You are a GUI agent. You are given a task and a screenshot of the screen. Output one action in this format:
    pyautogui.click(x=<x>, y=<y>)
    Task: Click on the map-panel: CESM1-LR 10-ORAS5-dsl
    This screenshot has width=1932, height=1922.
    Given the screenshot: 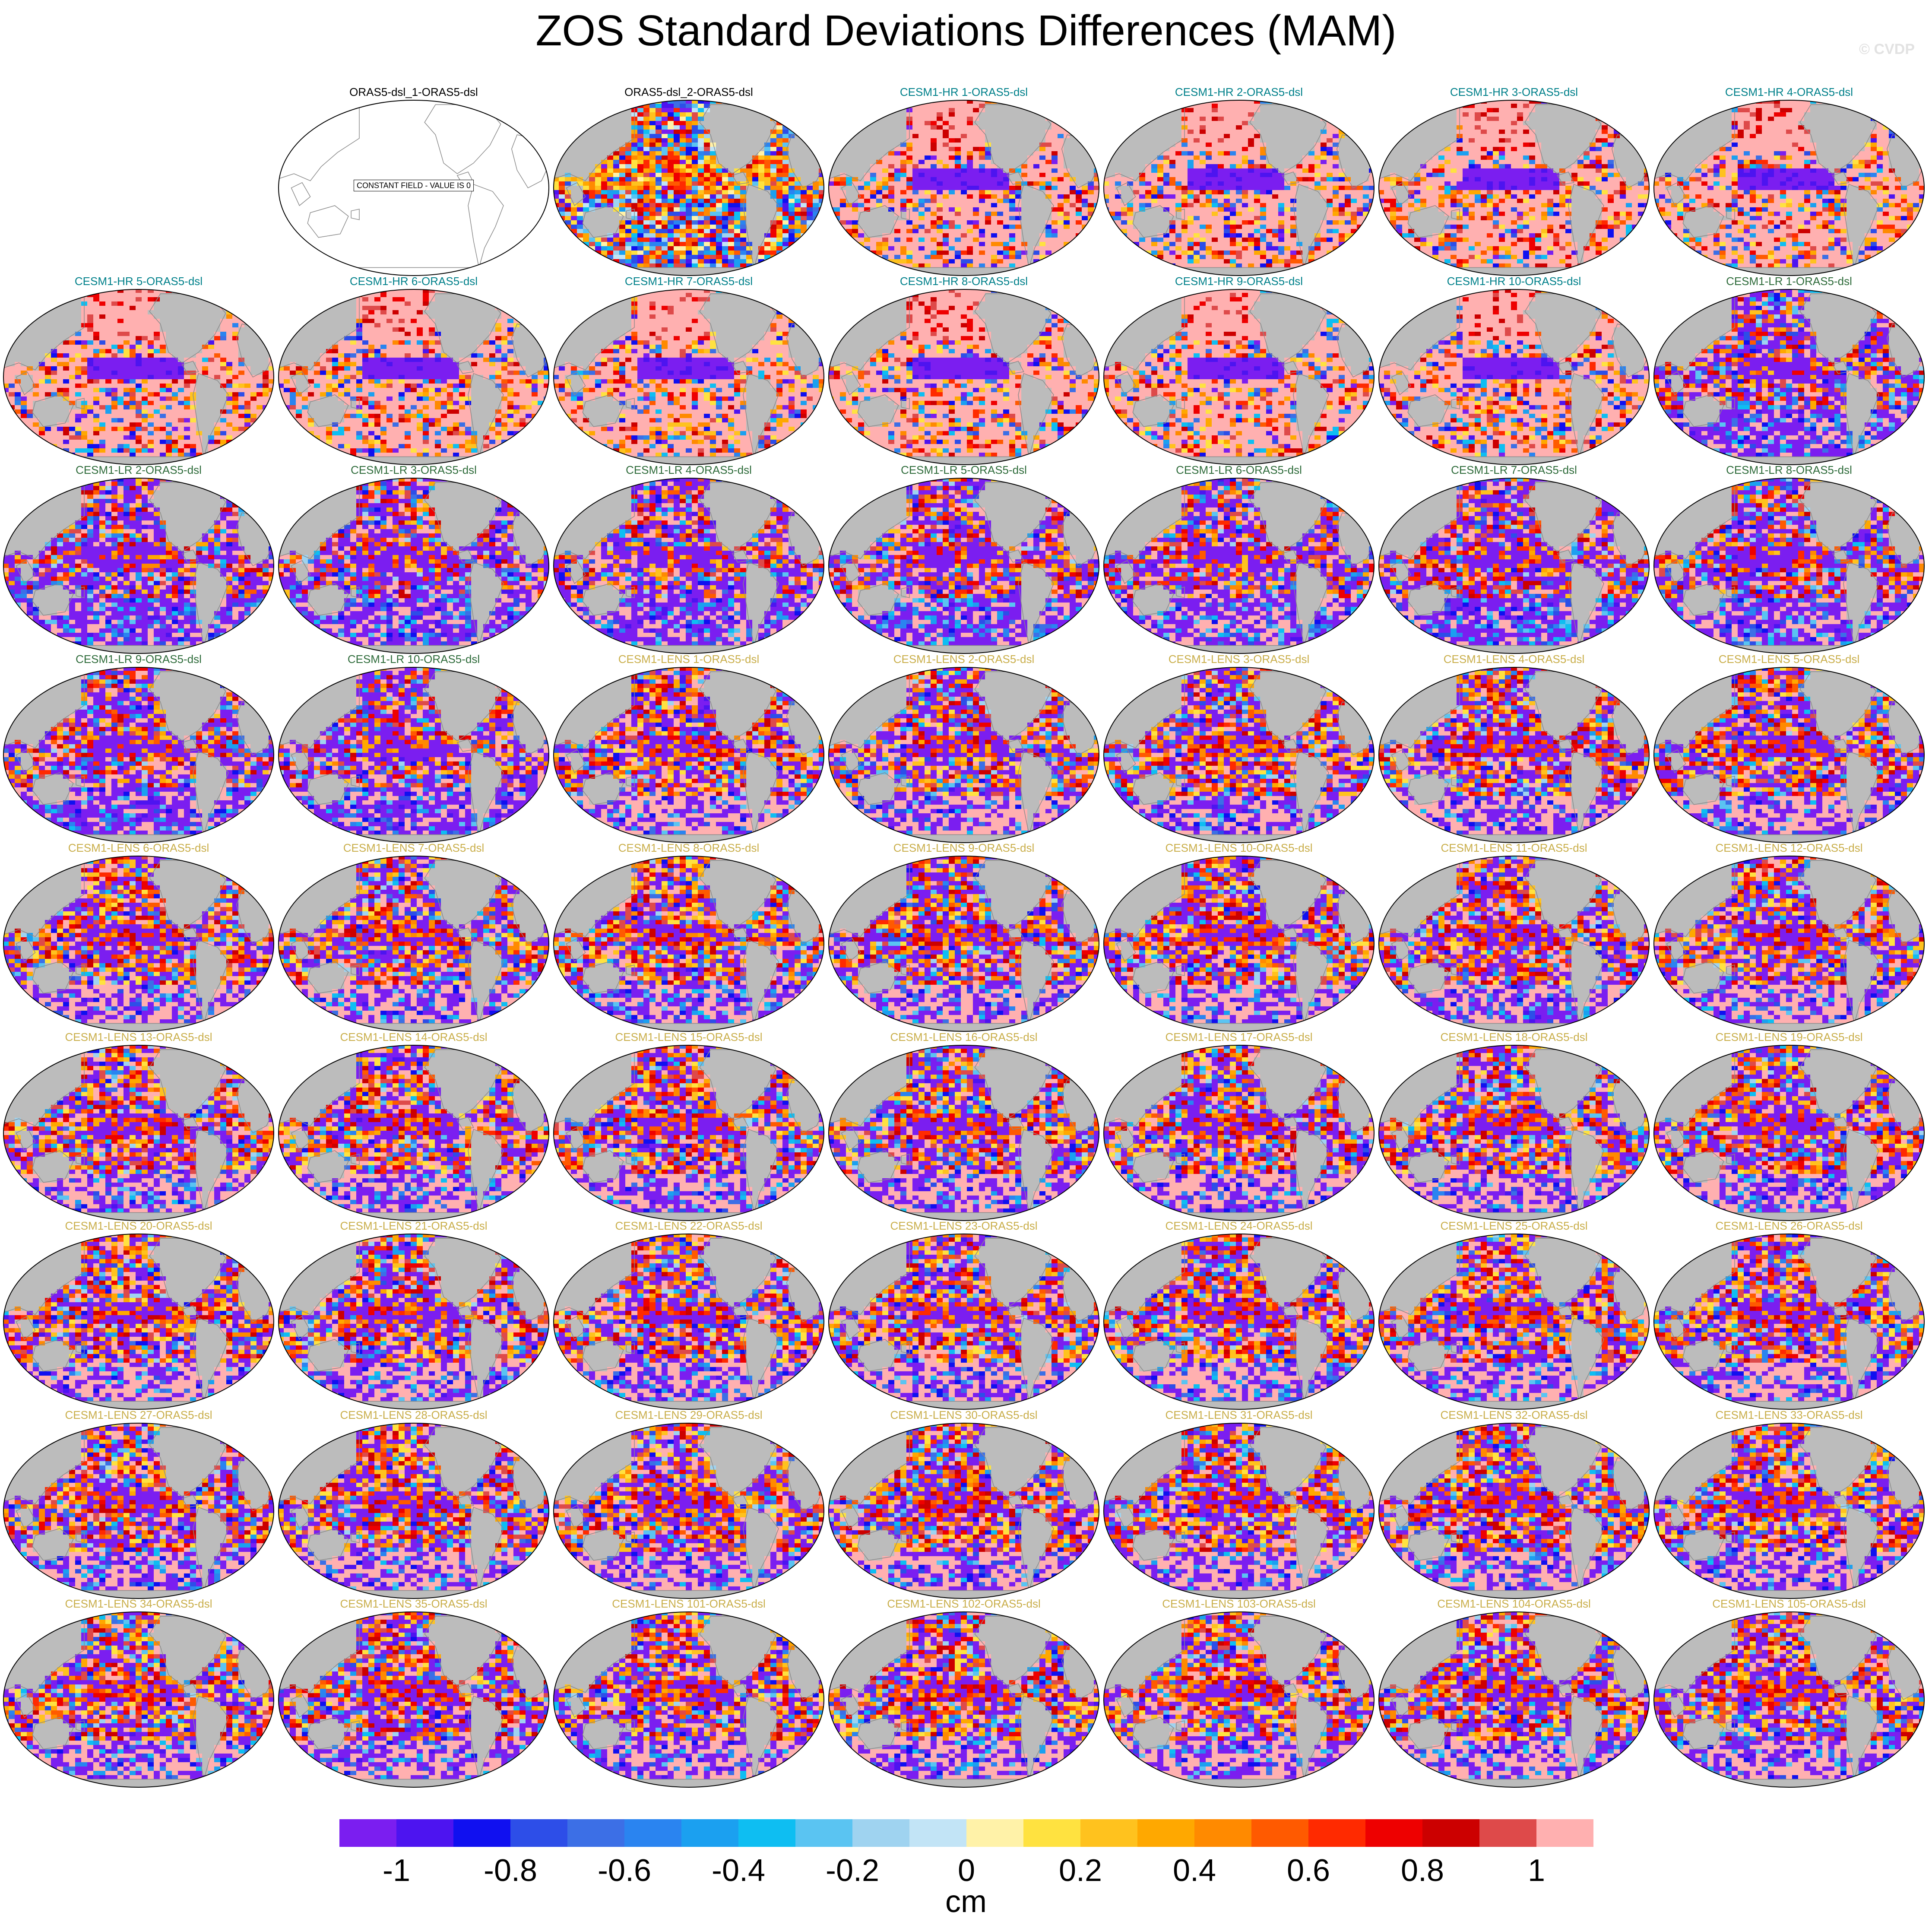 What is the action you would take?
    pyautogui.click(x=414, y=748)
    